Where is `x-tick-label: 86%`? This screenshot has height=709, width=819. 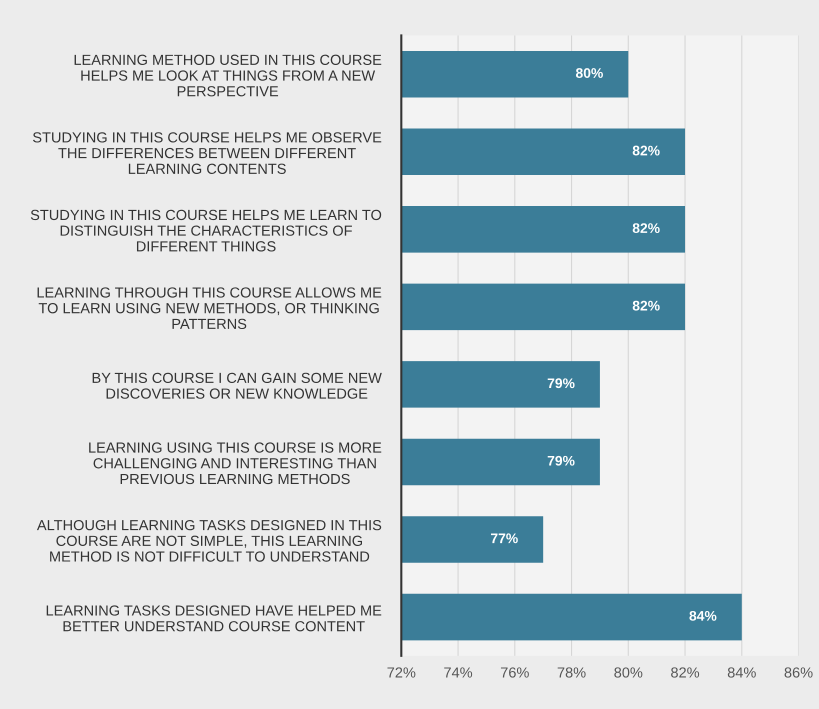 x-tick-label: 86% is located at coordinates (798, 672).